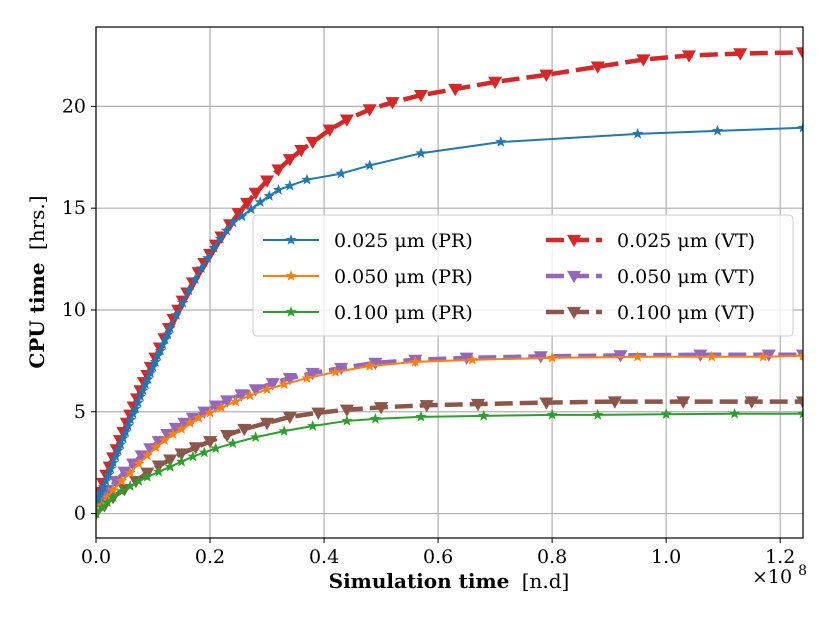  I want to click on legend-0-100-m-vt-label: 0.100 μm (VT), so click(686, 313).